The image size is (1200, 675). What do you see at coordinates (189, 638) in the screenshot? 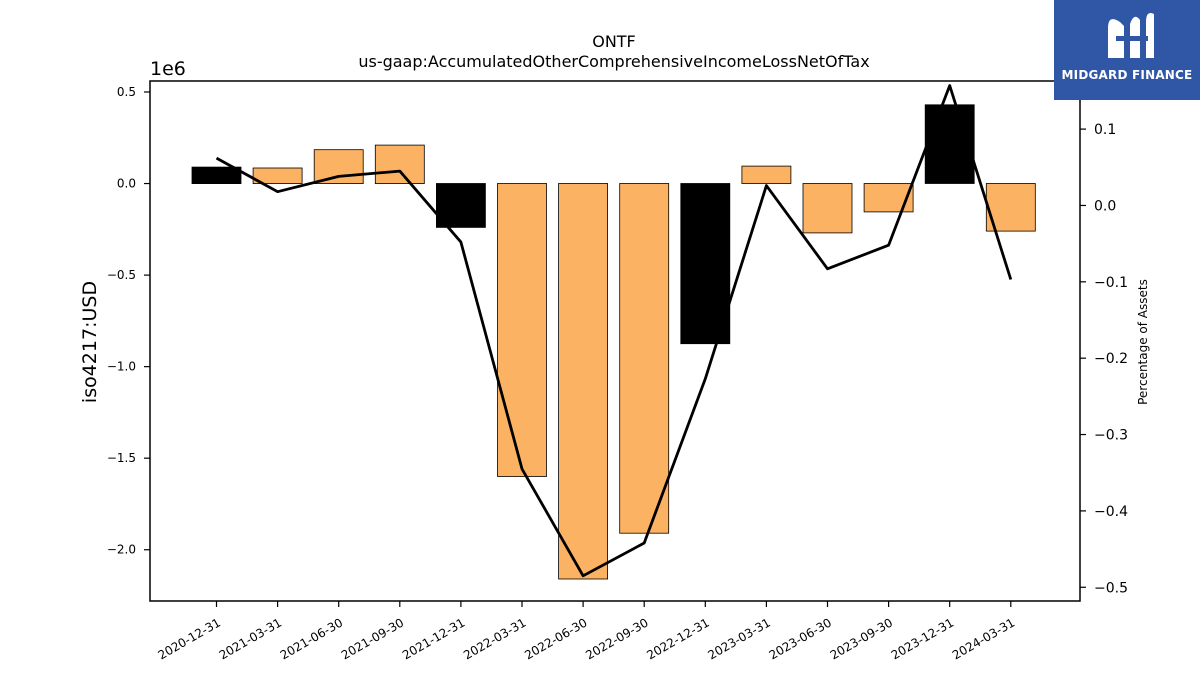
I see `x-tick-label: 2020-12-31` at bounding box center [189, 638].